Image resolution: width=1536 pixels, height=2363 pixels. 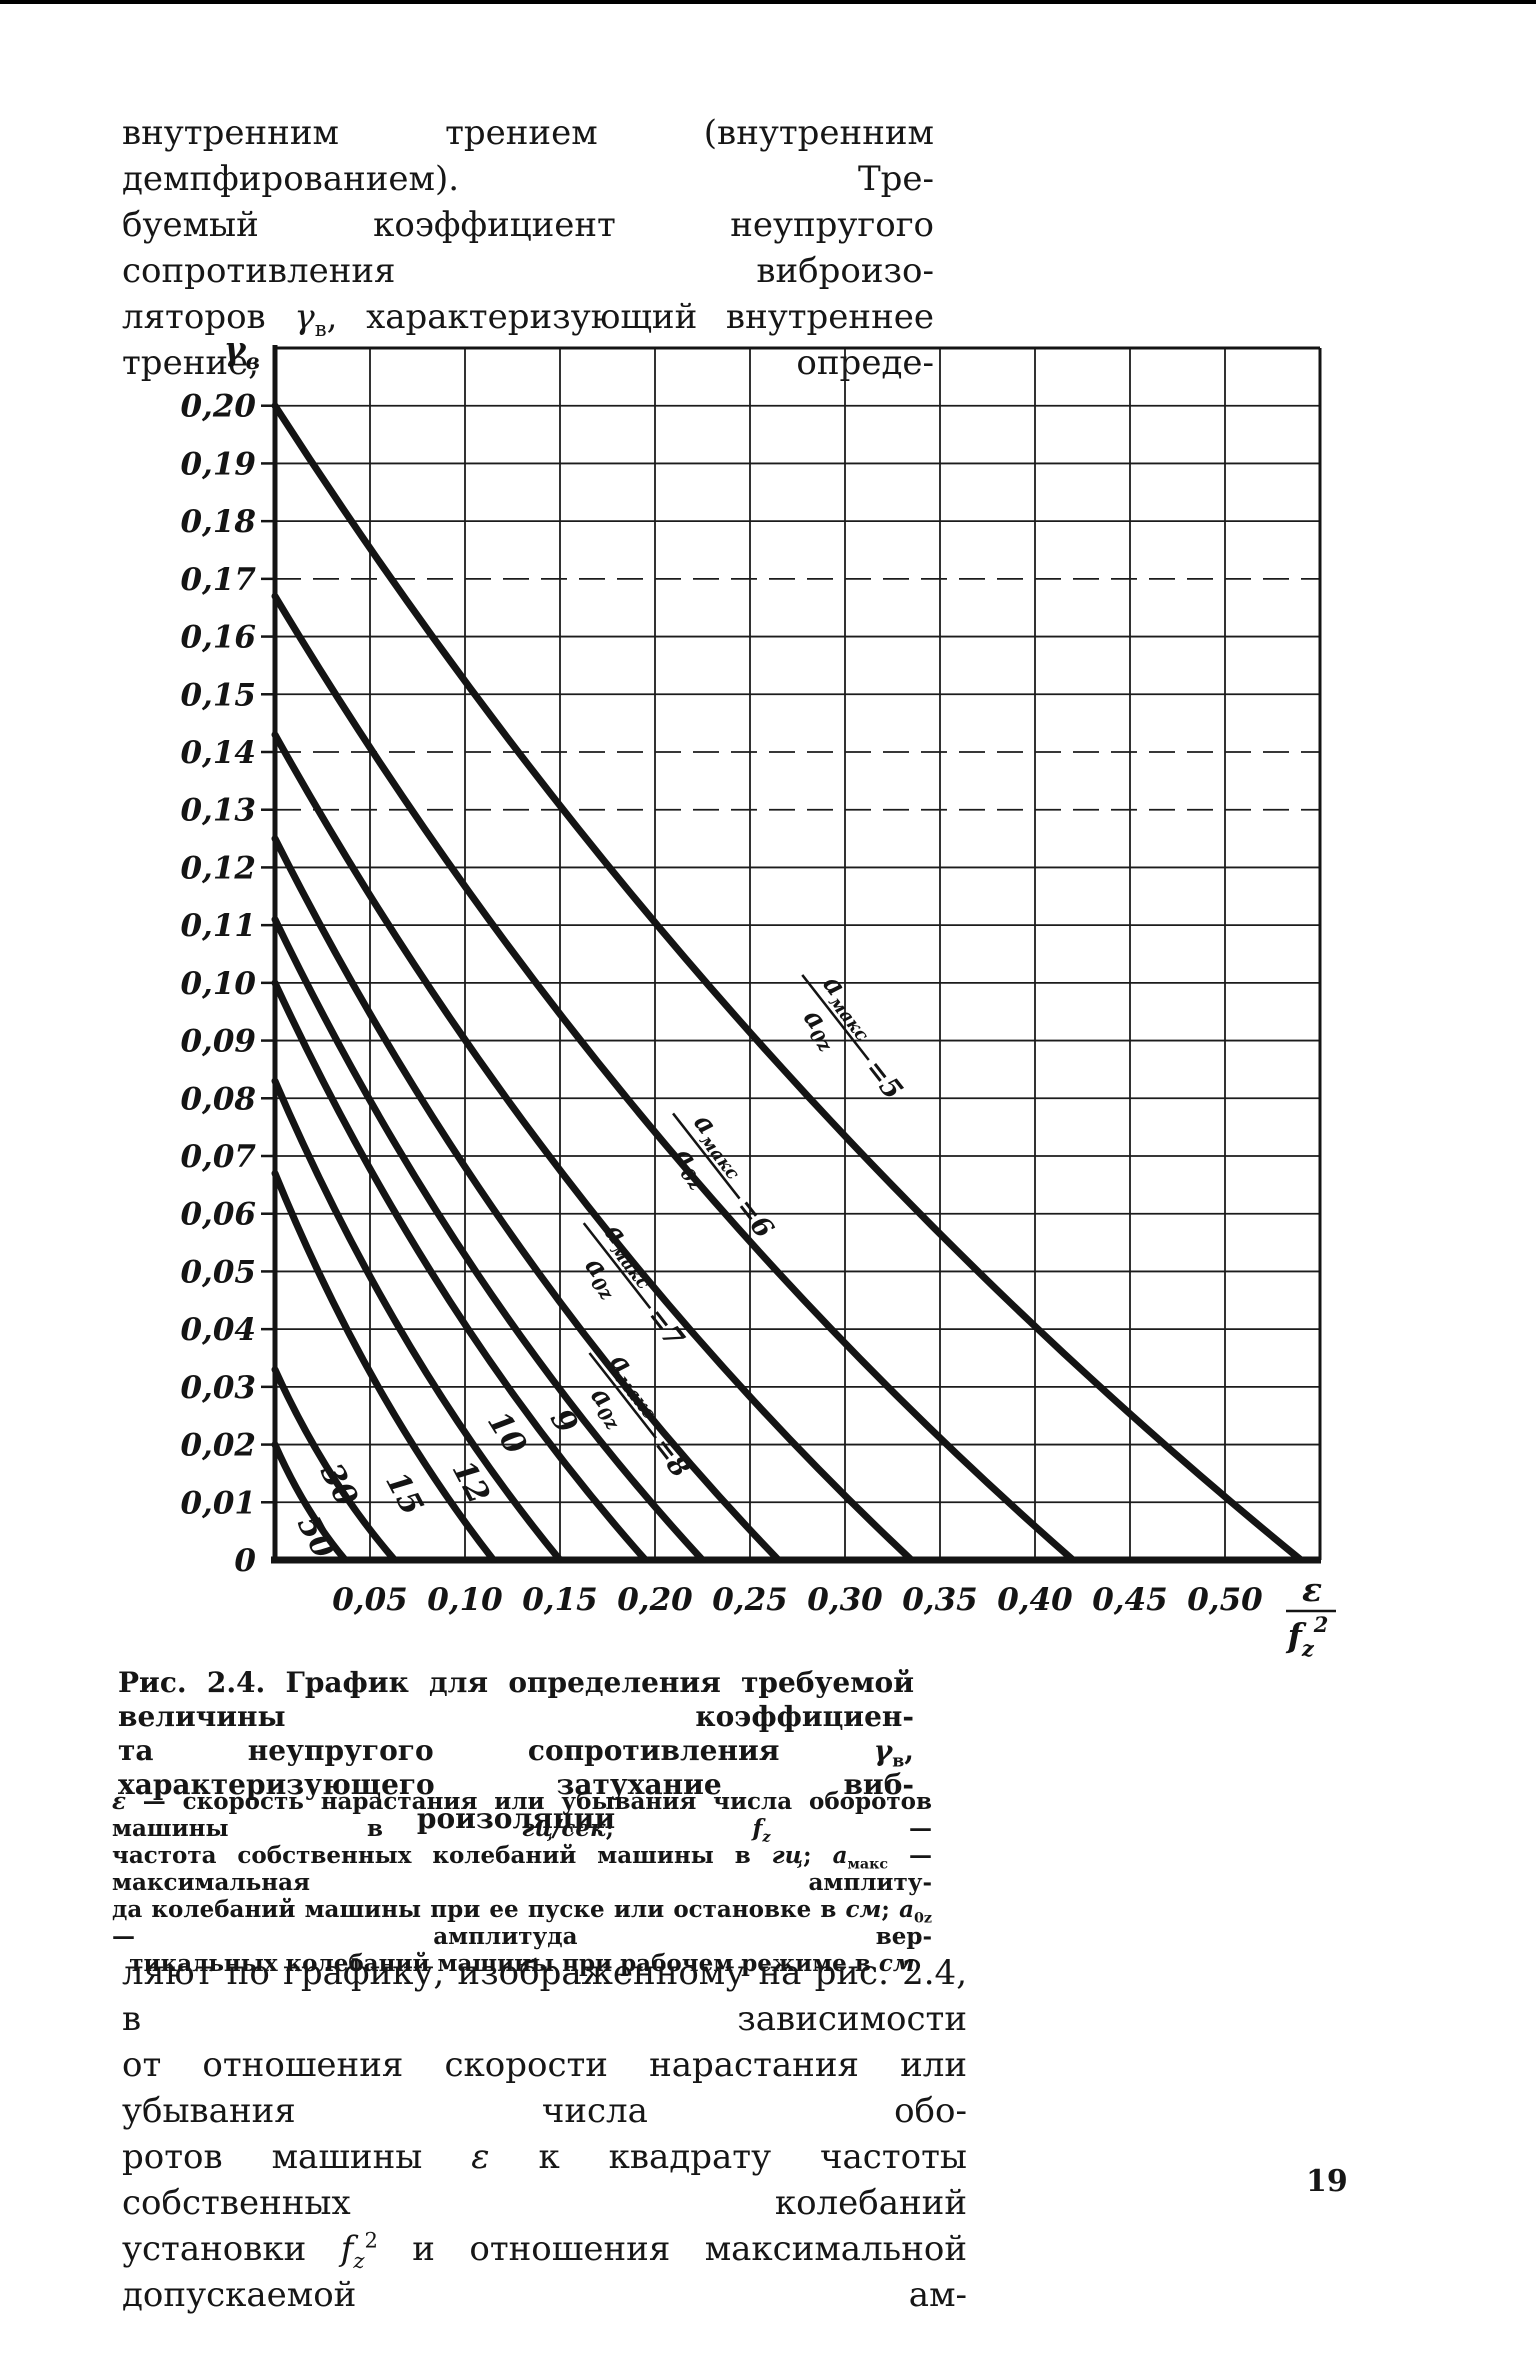 I want to click on curve-label-value: 50, so click(x=316, y=1536).